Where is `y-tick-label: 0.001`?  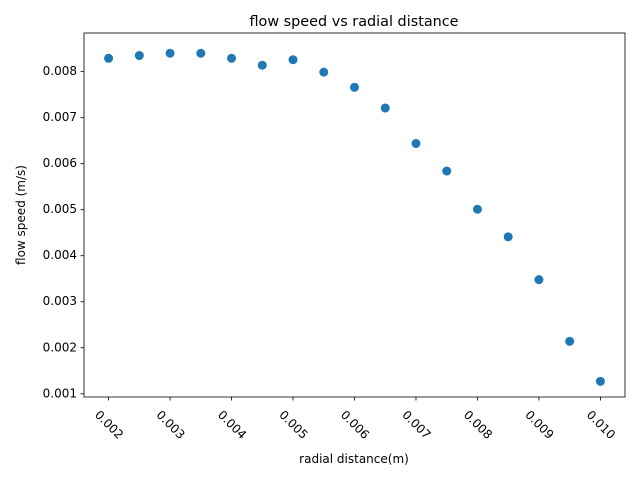 y-tick-label: 0.001 is located at coordinates (60, 393).